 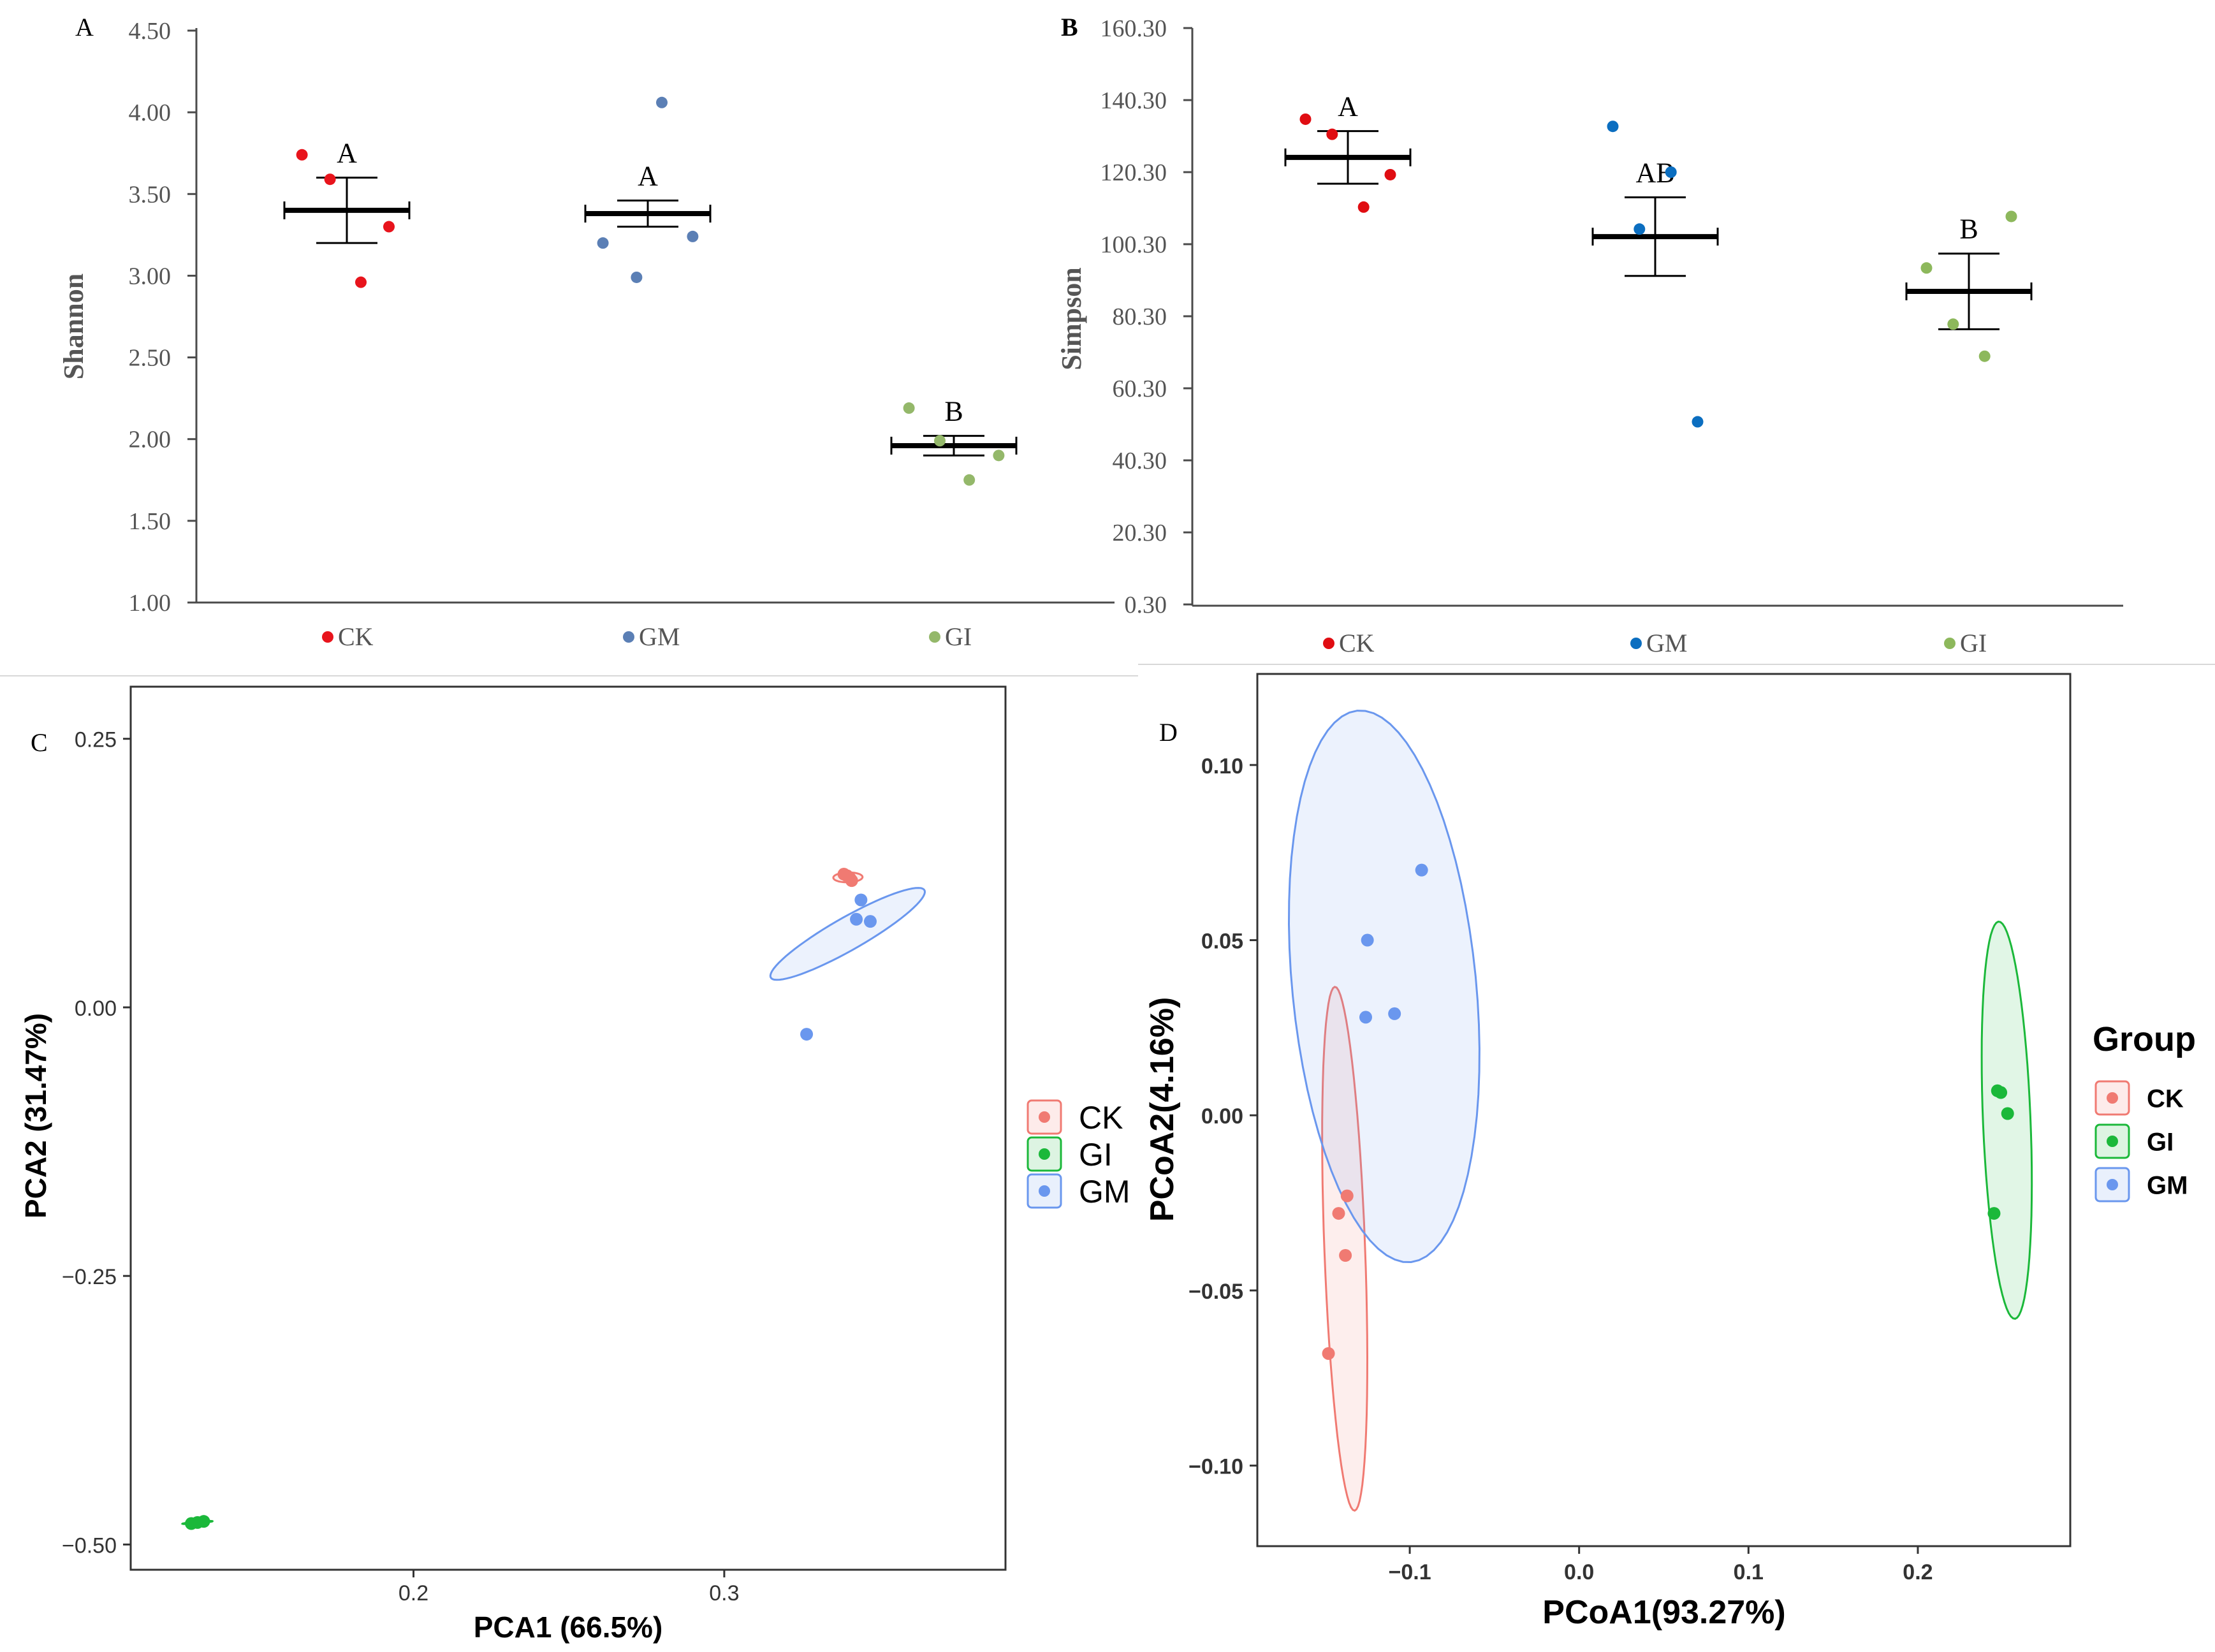 I want to click on b-y-tick-label: 140.30, so click(x=1133, y=101).